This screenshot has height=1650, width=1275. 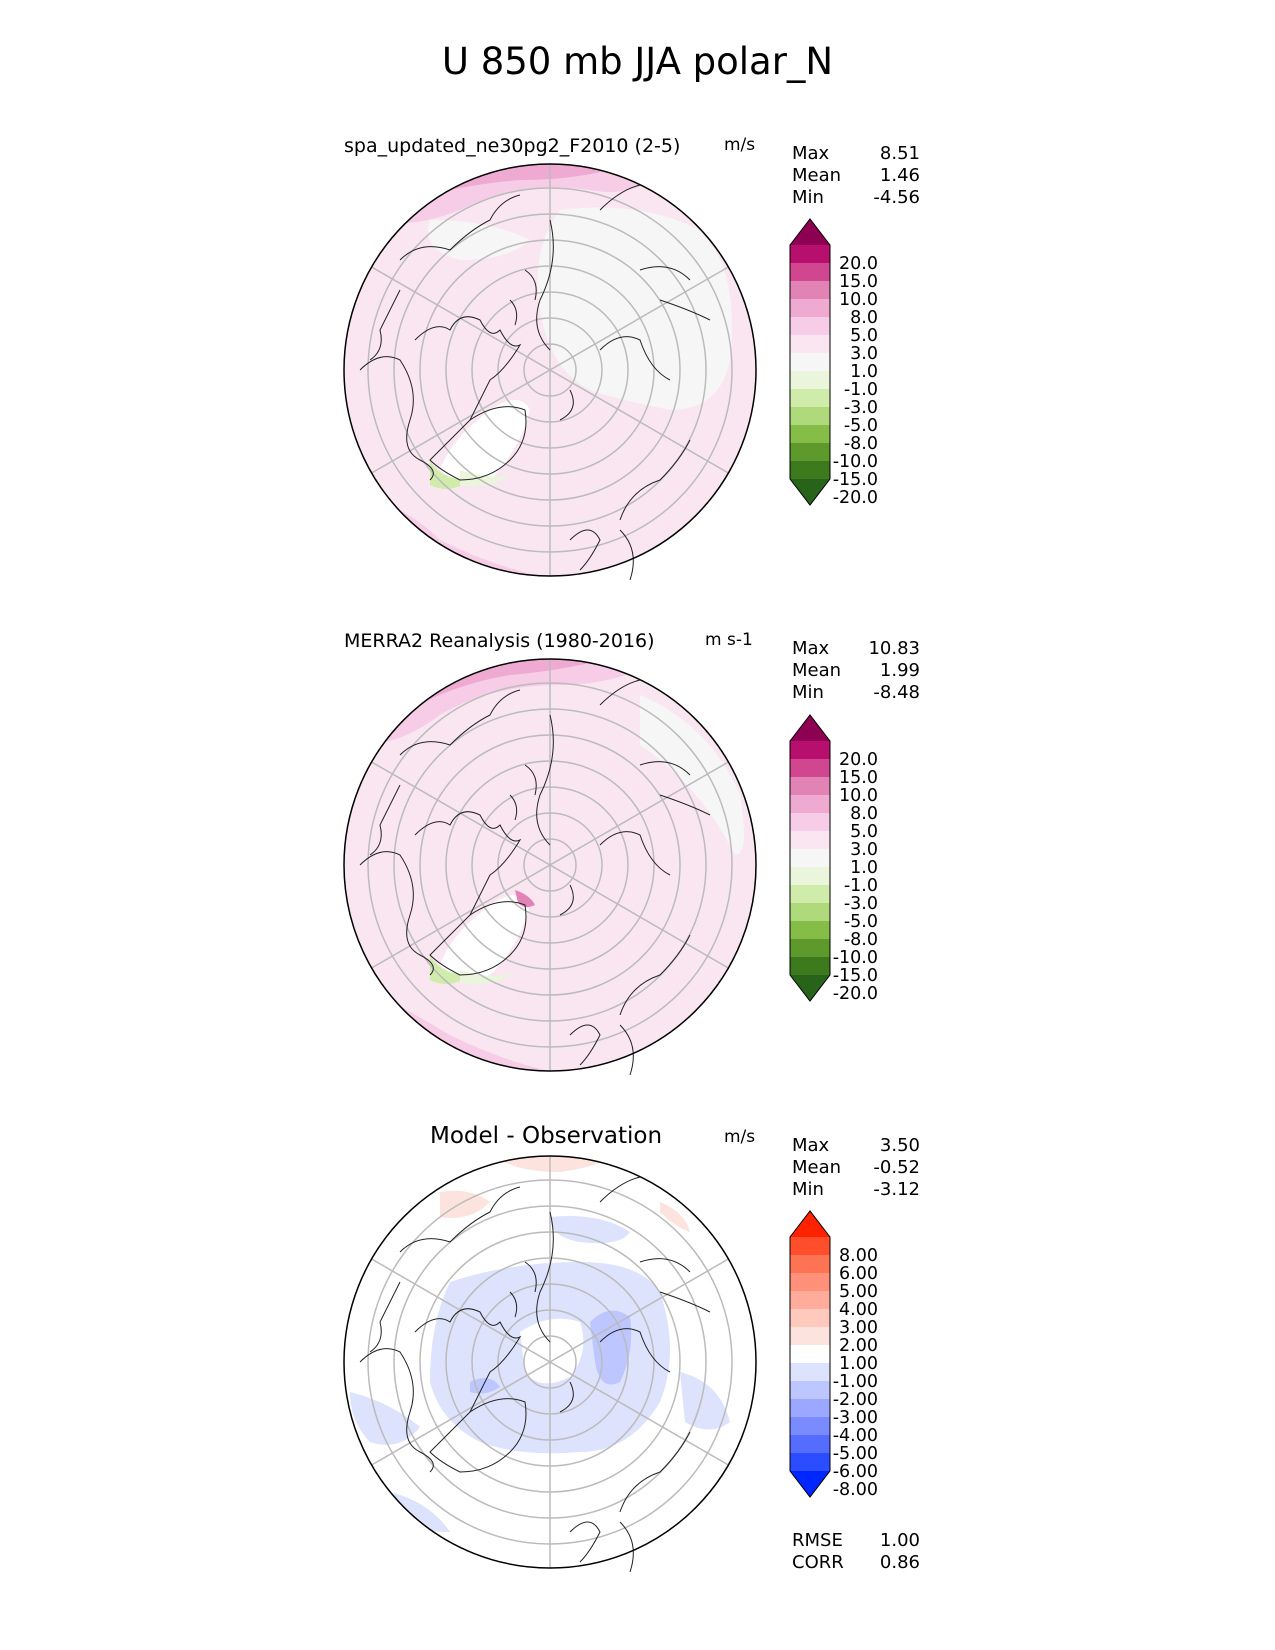 I want to click on colorbar-tick-label: 1.0, so click(x=864, y=372).